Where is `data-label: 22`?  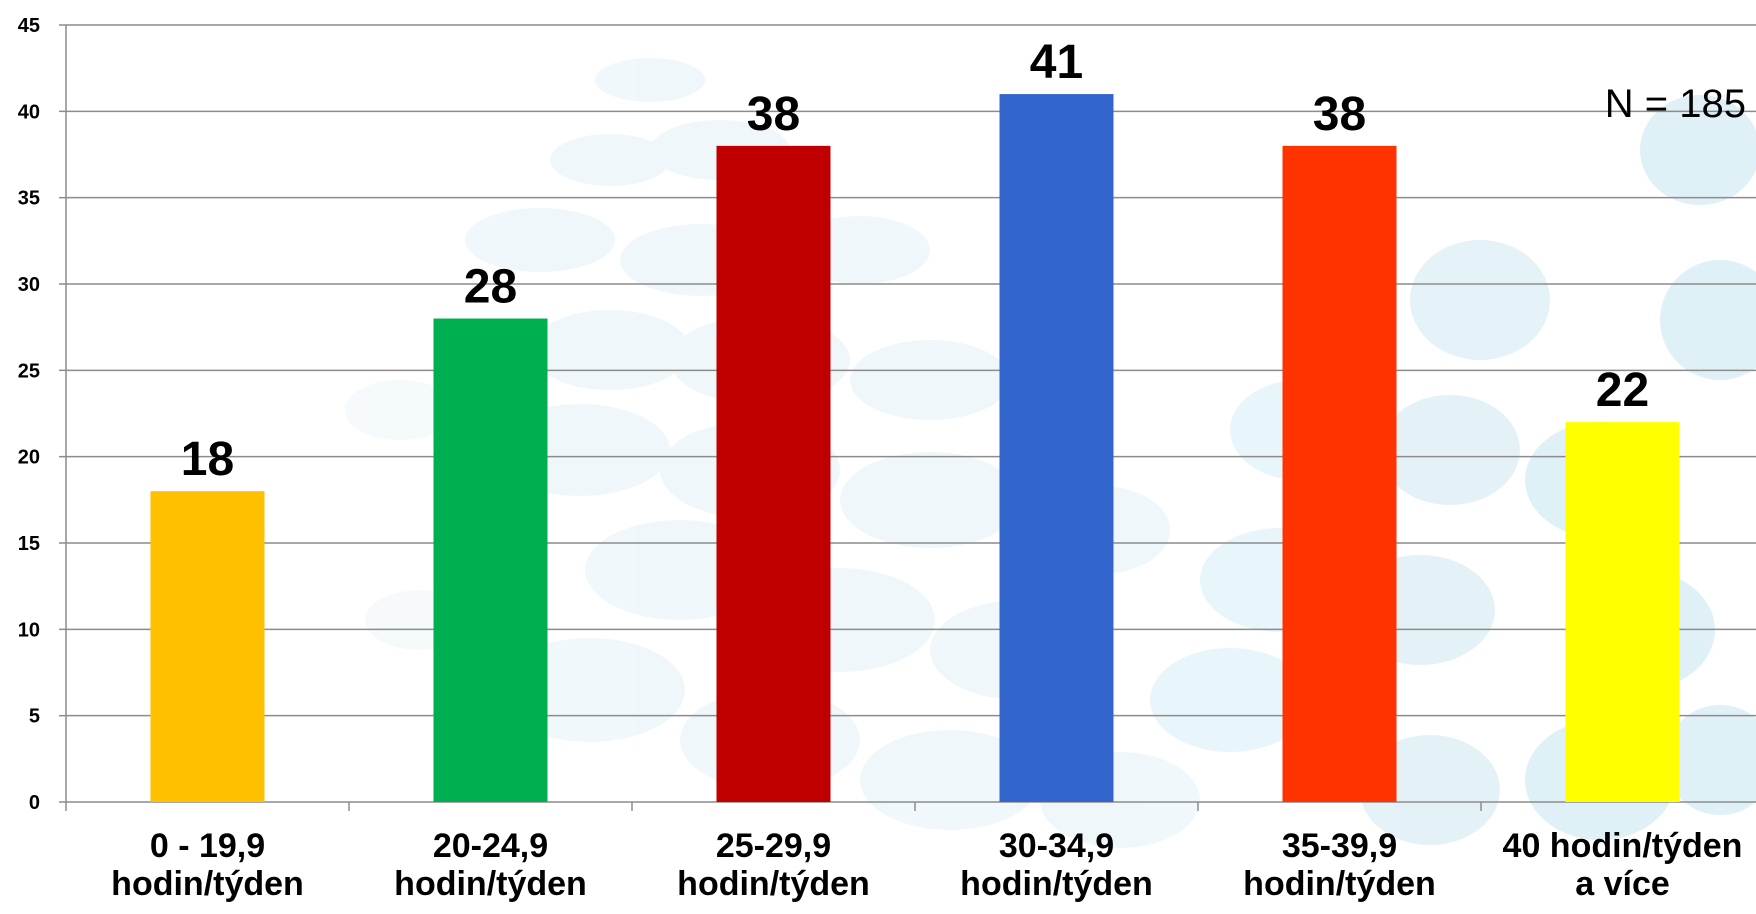 data-label: 22 is located at coordinates (1622, 390).